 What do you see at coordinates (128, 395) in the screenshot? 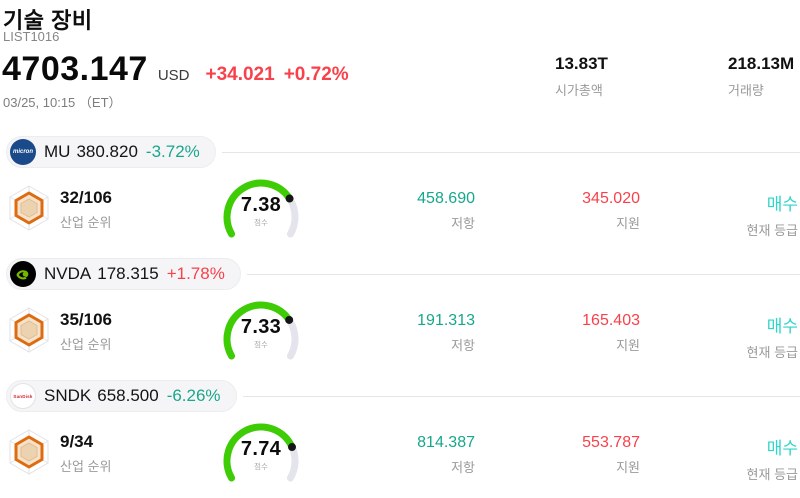
I see `stock-price: 658.500` at bounding box center [128, 395].